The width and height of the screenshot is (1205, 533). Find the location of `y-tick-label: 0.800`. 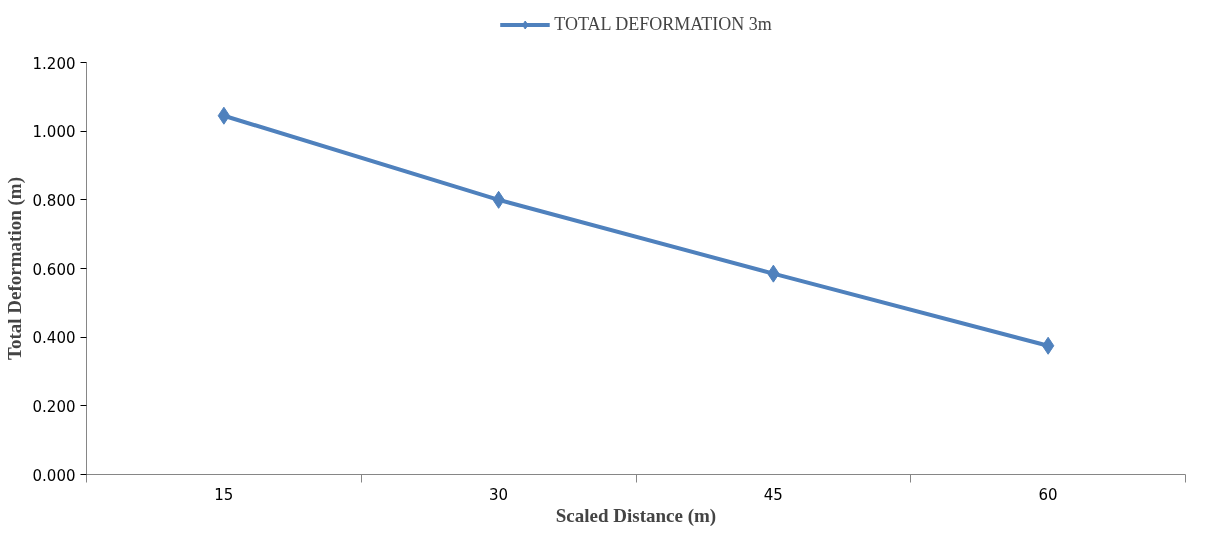

y-tick-label: 0.800 is located at coordinates (54, 200).